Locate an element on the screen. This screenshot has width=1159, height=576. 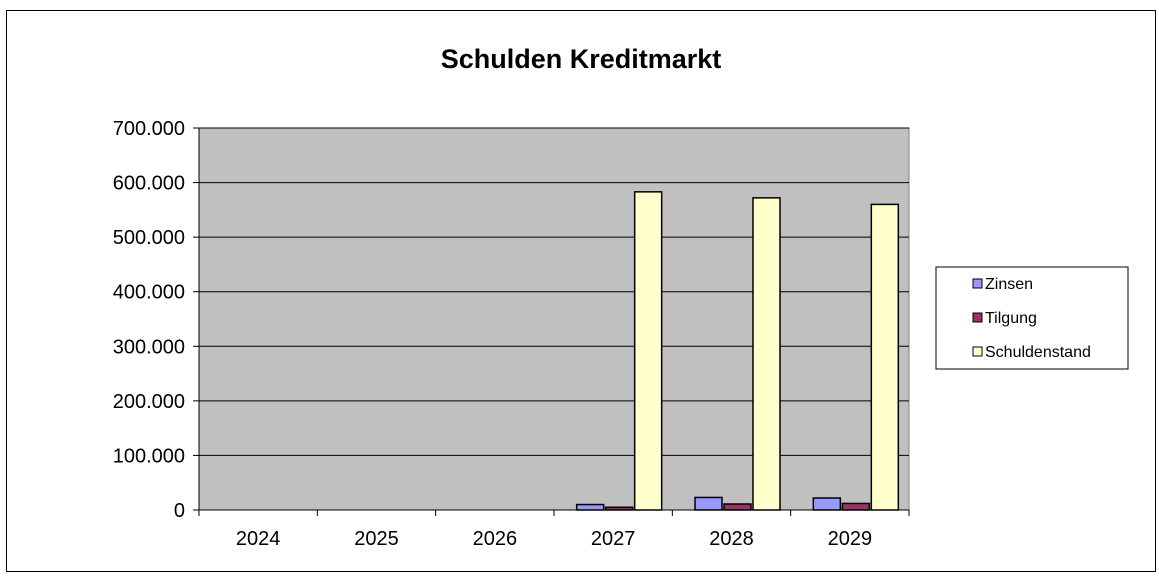
x-tick-label: 2027 is located at coordinates (613, 539).